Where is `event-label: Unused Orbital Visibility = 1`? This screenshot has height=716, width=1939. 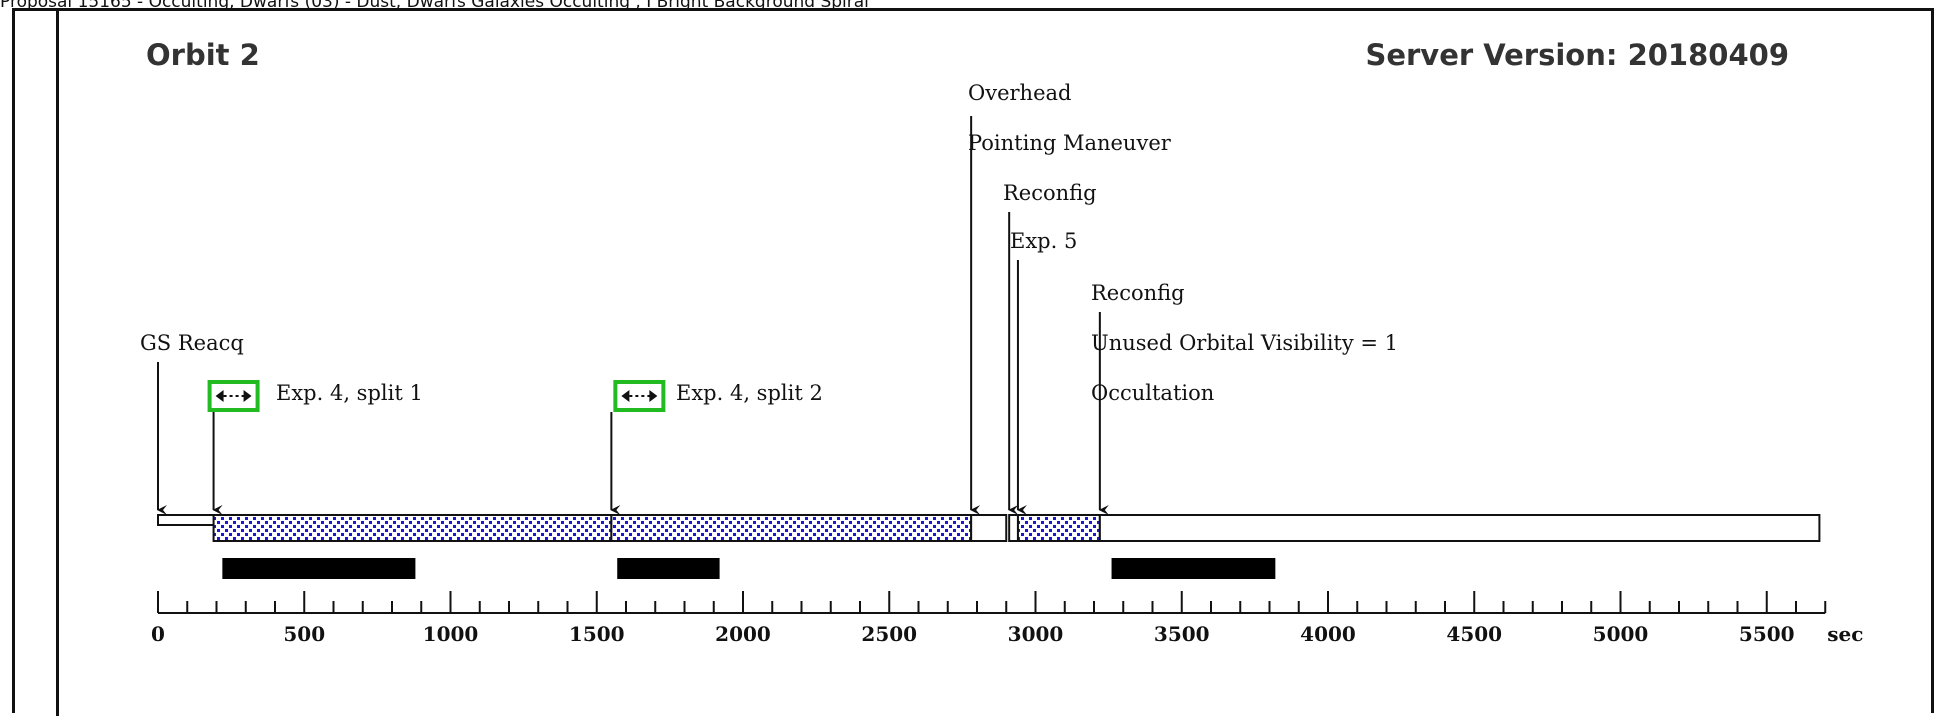 event-label: Unused Orbital Visibility = 1 is located at coordinates (1244, 343).